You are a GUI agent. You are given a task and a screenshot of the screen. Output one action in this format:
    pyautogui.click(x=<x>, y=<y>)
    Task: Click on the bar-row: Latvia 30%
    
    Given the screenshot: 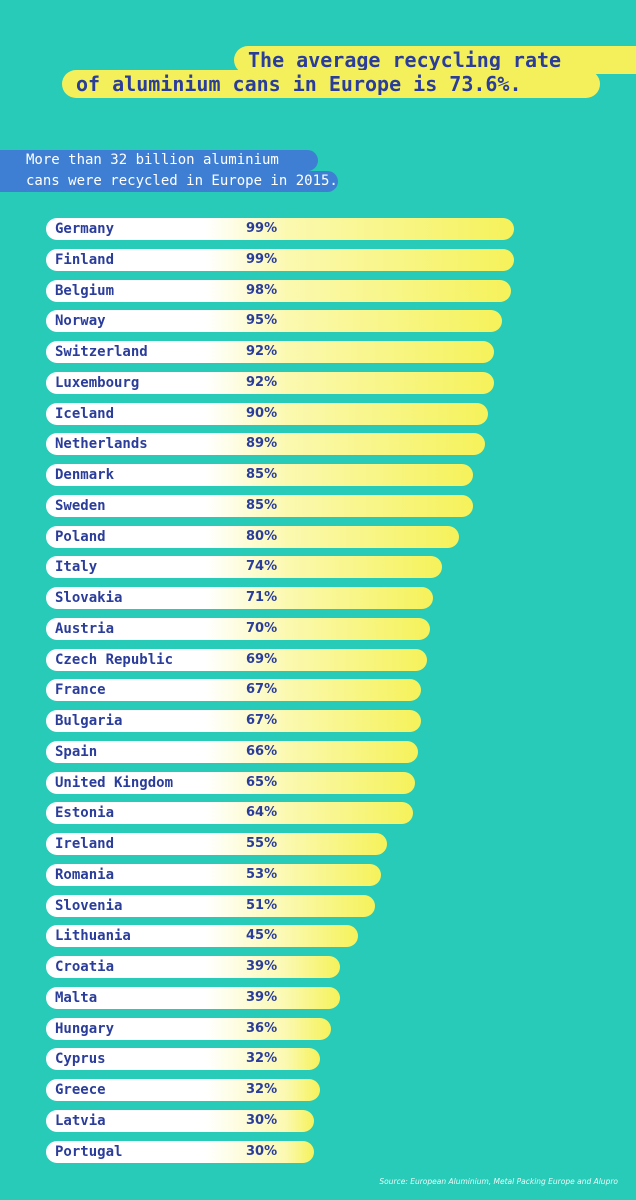 What is the action you would take?
    pyautogui.click(x=180, y=1120)
    